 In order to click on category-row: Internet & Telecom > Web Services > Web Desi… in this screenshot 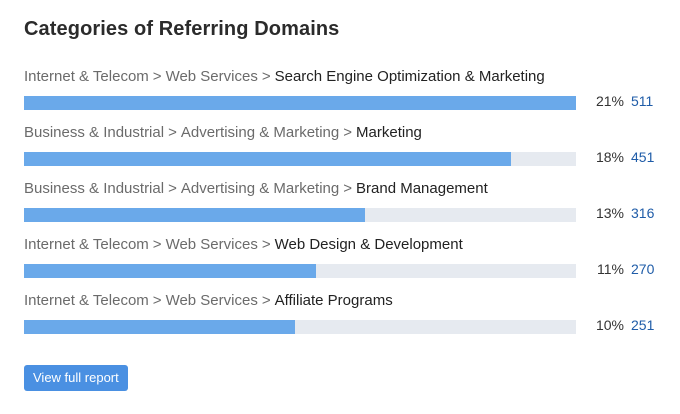, I will do `click(344, 261)`.